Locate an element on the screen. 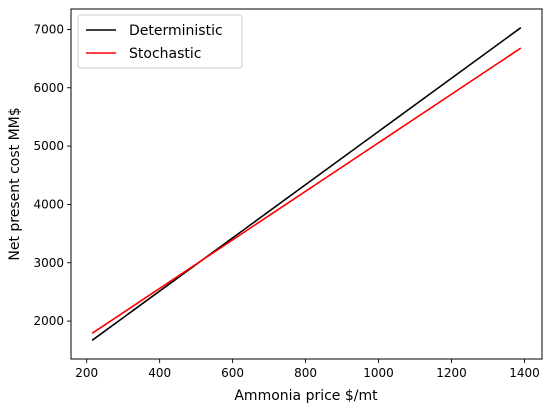 This screenshot has width=550, height=411. y-tick-label: 3000 is located at coordinates (48, 263).